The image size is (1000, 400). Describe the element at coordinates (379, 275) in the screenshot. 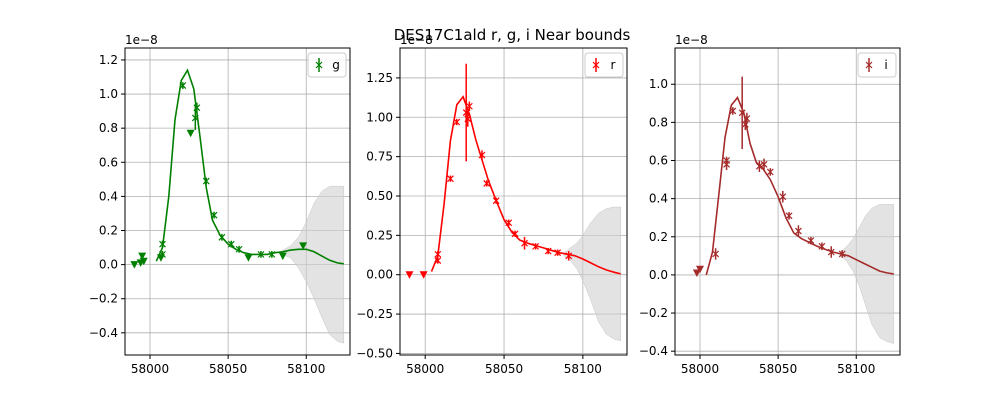

I see `ytick-label-r-2: 0.00` at that location.